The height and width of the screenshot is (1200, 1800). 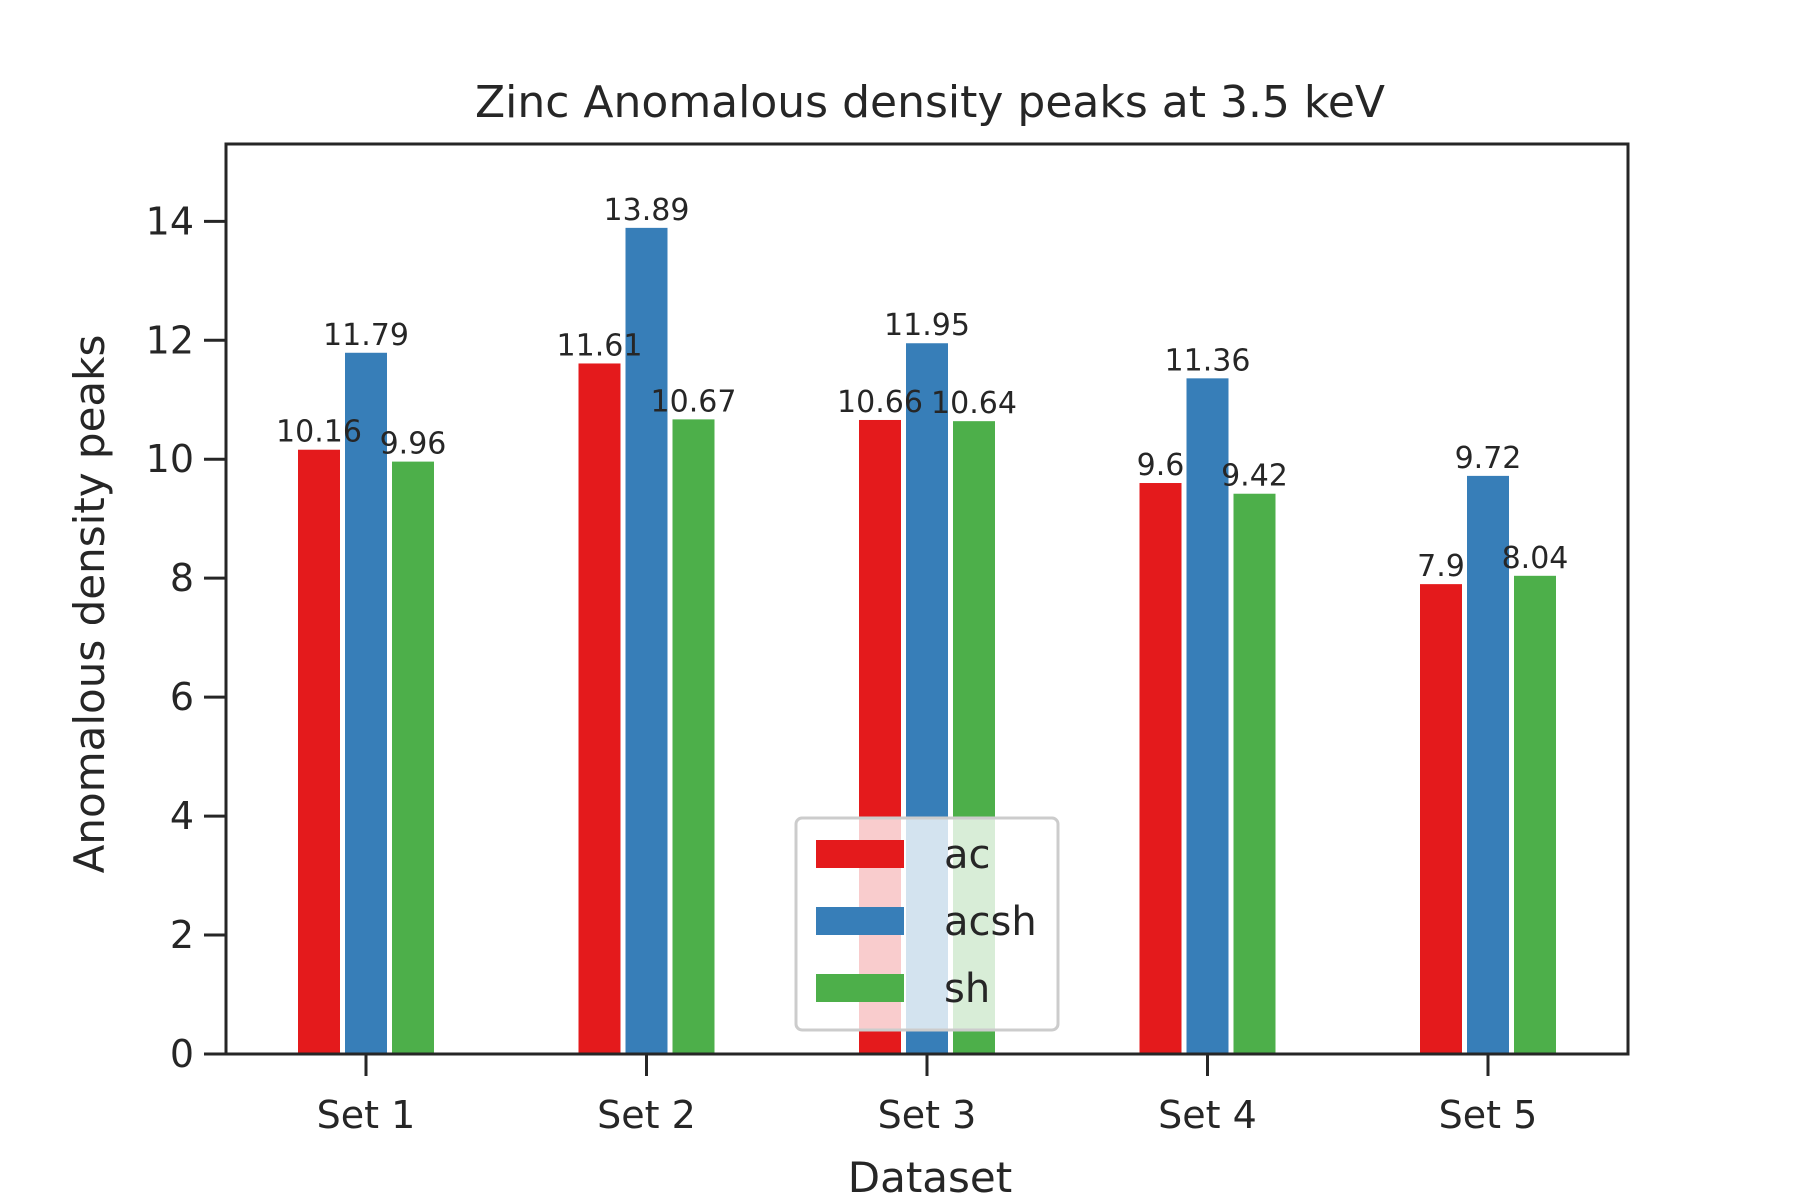 What do you see at coordinates (182, 816) in the screenshot?
I see `y-tick-label: 4` at bounding box center [182, 816].